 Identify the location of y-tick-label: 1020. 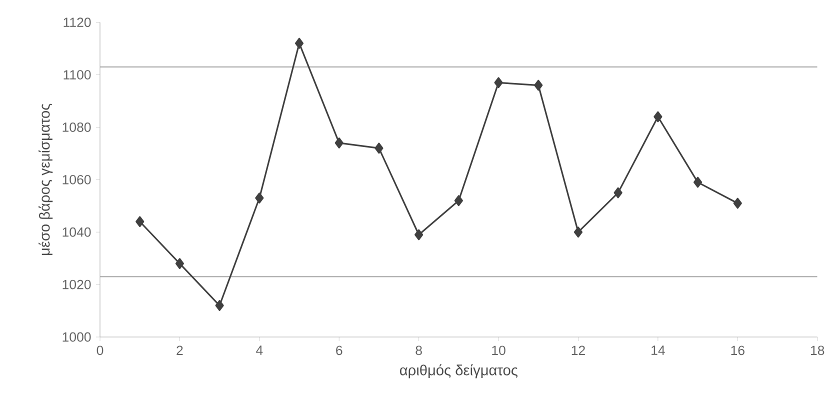
(76, 285).